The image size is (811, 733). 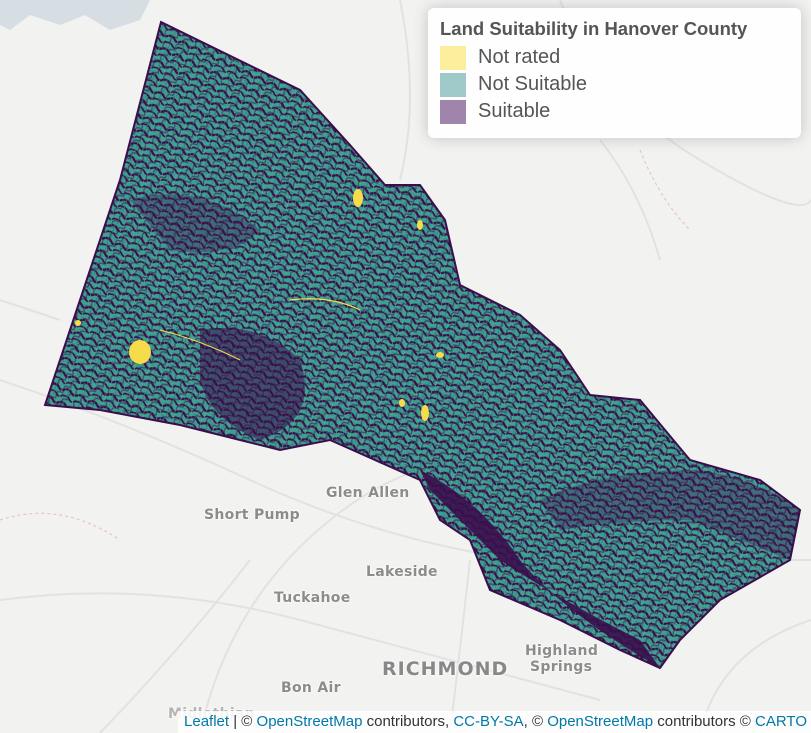 What do you see at coordinates (453, 57) in the screenshot?
I see `legend-swatch-not-rated` at bounding box center [453, 57].